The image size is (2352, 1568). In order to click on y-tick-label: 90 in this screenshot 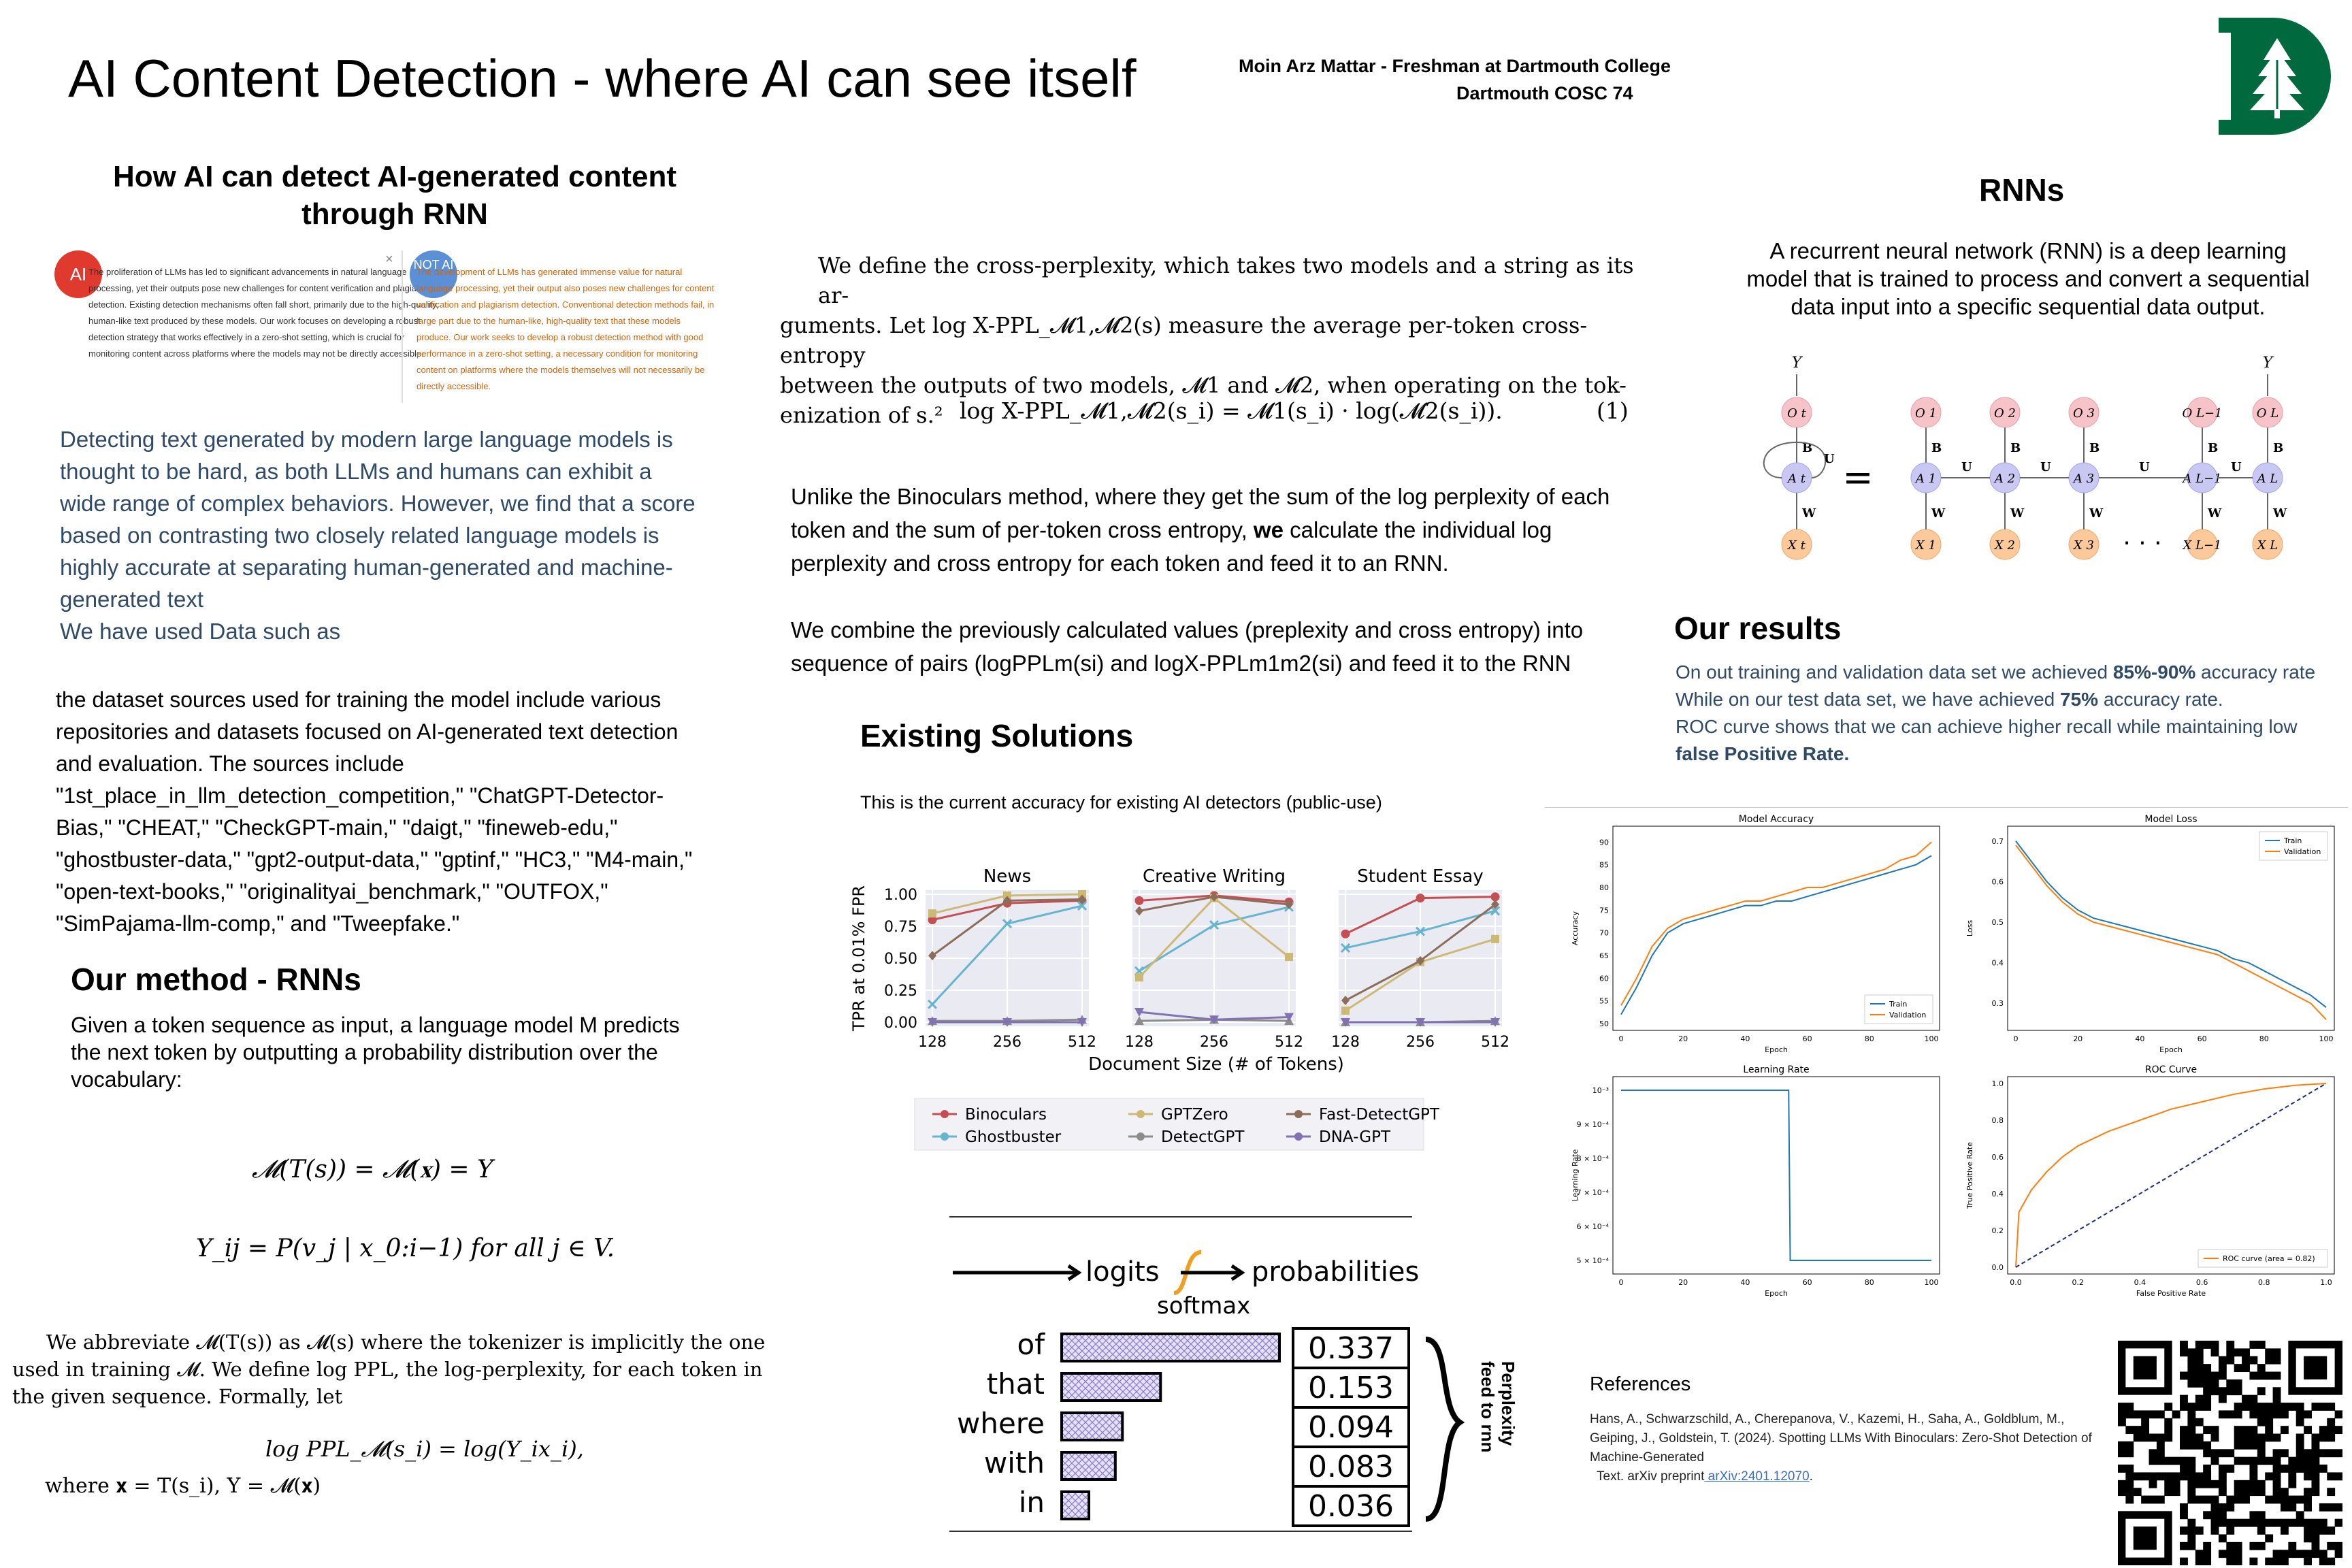, I will do `click(1604, 842)`.